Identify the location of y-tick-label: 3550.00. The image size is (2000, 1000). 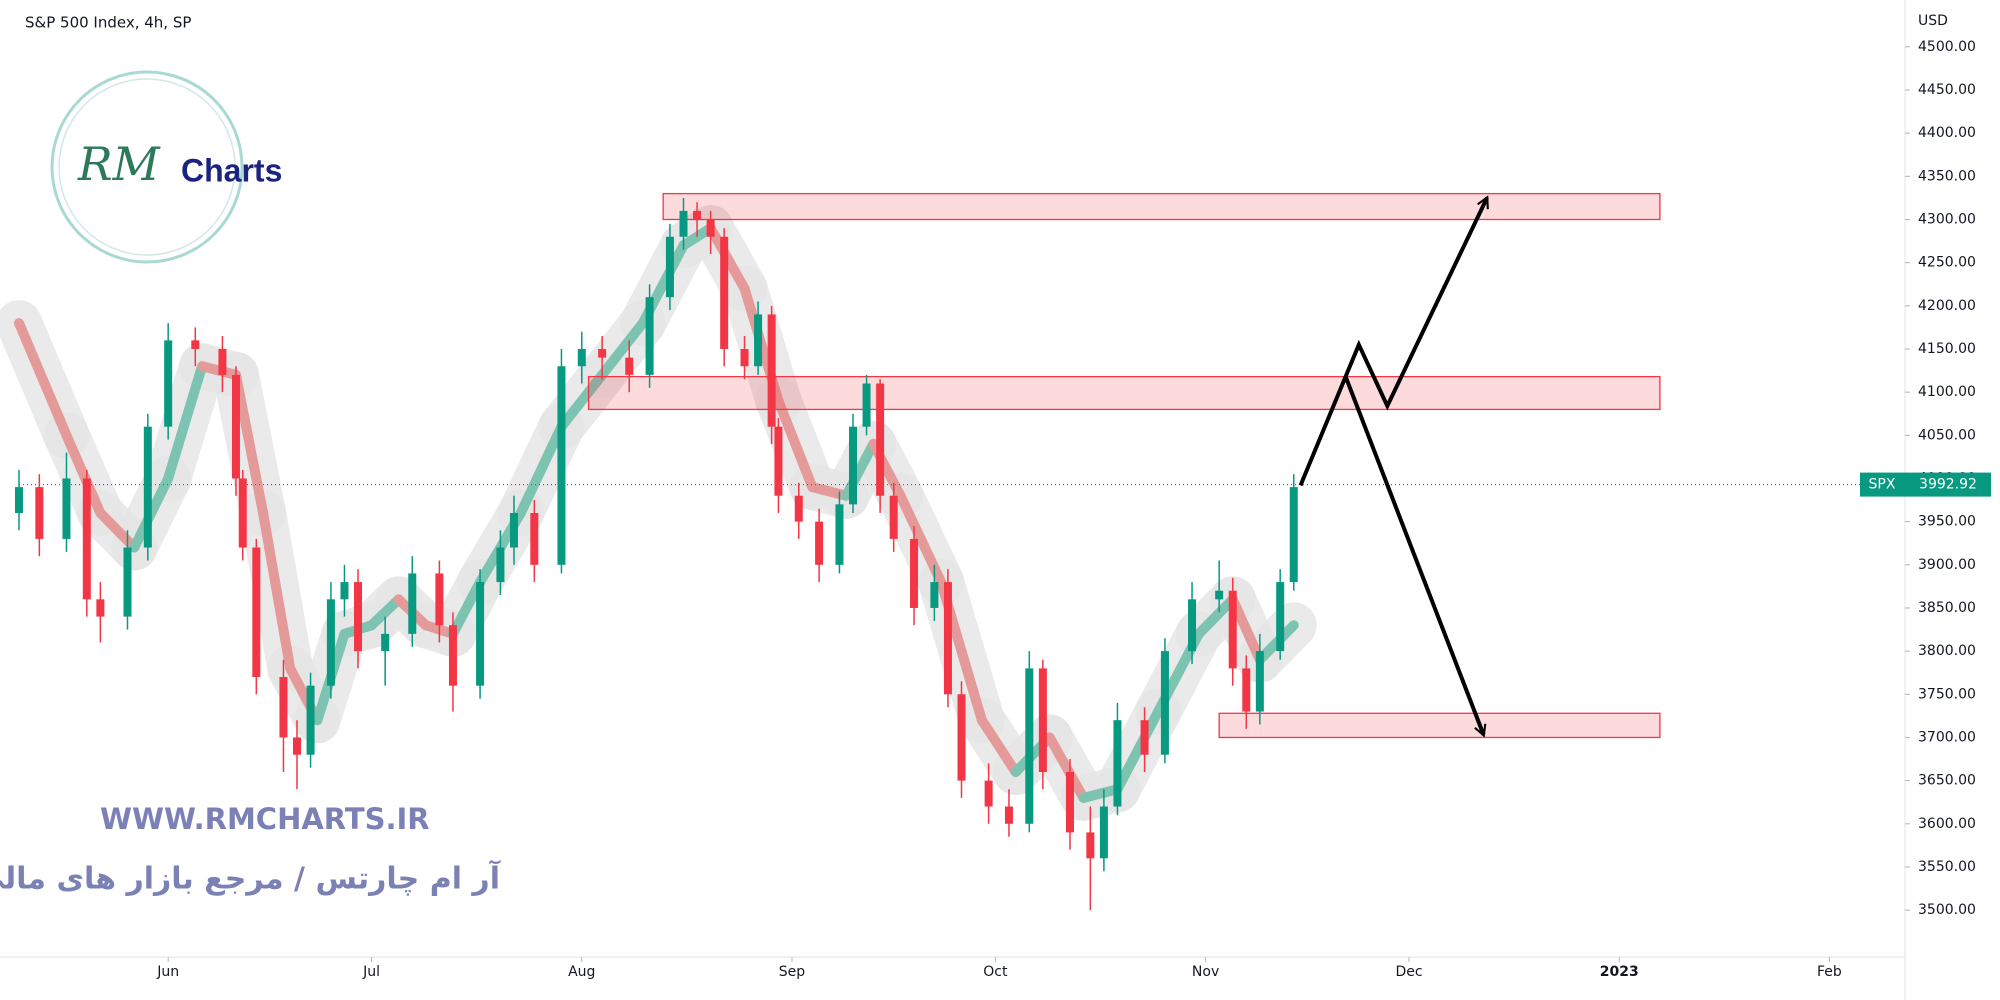
(1947, 867).